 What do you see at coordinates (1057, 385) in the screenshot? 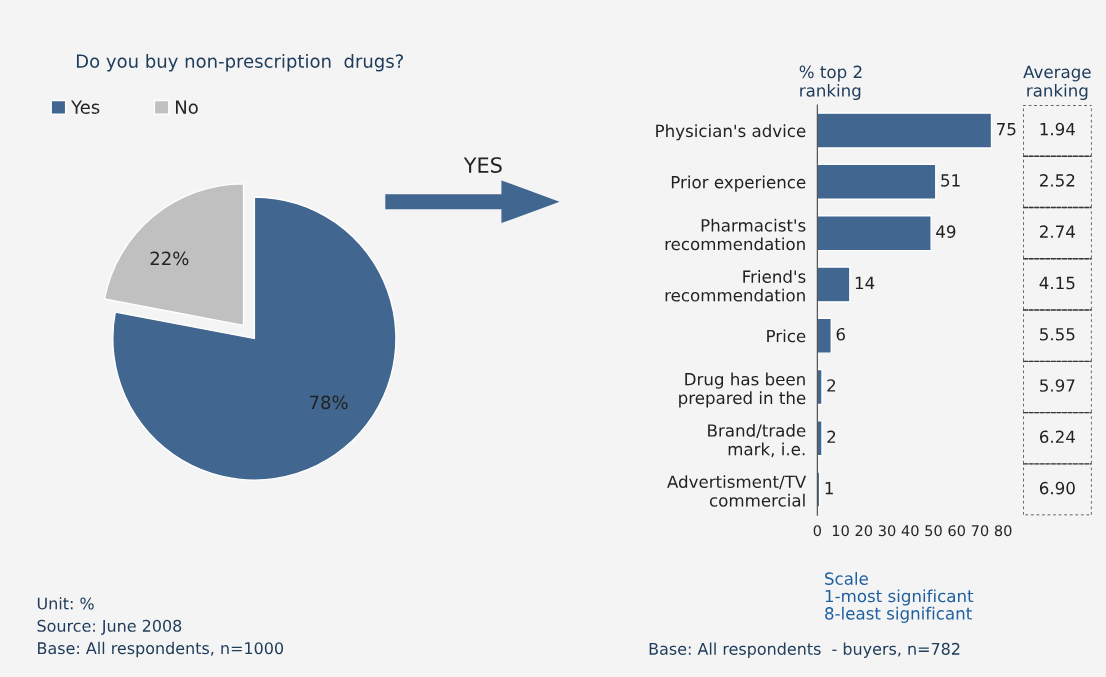
I see `text: 5.97` at bounding box center [1057, 385].